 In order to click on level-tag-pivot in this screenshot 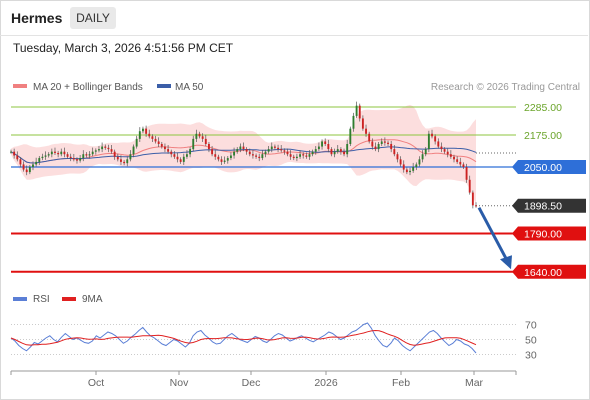, I will do `click(549, 167)`.